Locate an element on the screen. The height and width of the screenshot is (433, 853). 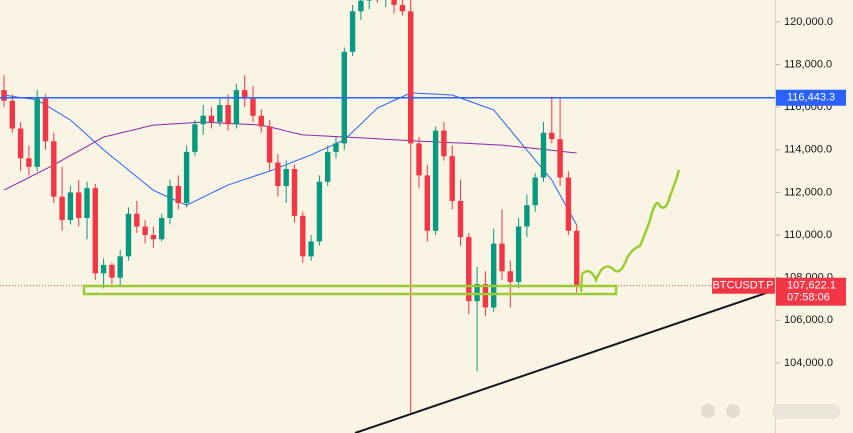
moving-average is located at coordinates (290, 156).